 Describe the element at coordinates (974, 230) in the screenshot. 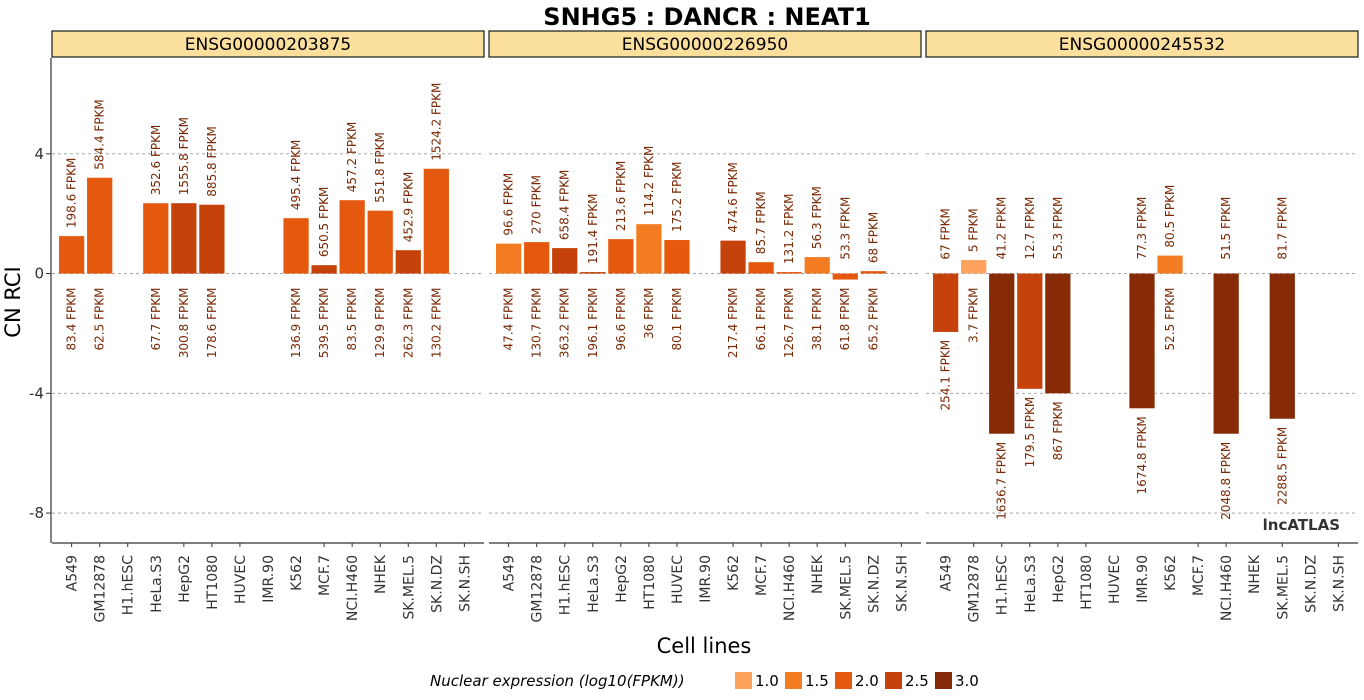

I see `cytoplasm-label: 5 FPKM` at that location.